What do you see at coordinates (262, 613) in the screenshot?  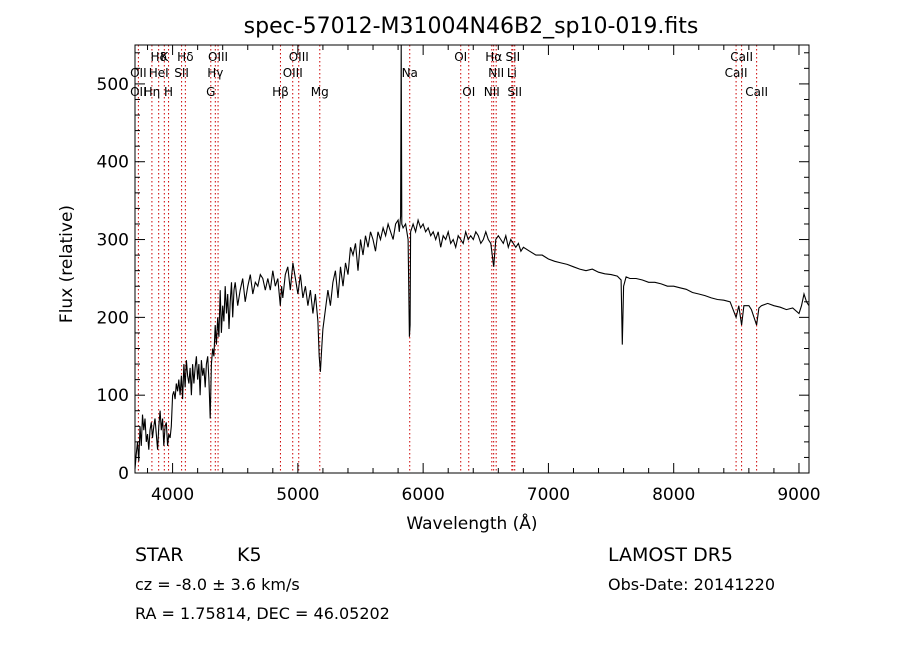 I see `coordinates: RA = 1.75814, DEC = 46.05202` at bounding box center [262, 613].